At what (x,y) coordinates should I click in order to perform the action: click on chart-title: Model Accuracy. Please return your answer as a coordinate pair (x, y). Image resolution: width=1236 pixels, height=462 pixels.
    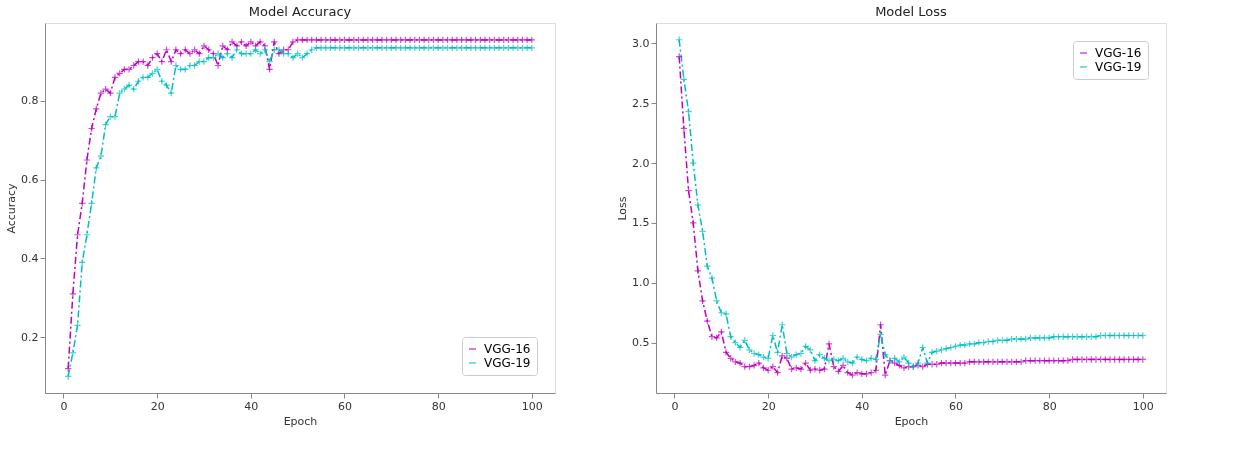
    Looking at the image, I should click on (300, 11).